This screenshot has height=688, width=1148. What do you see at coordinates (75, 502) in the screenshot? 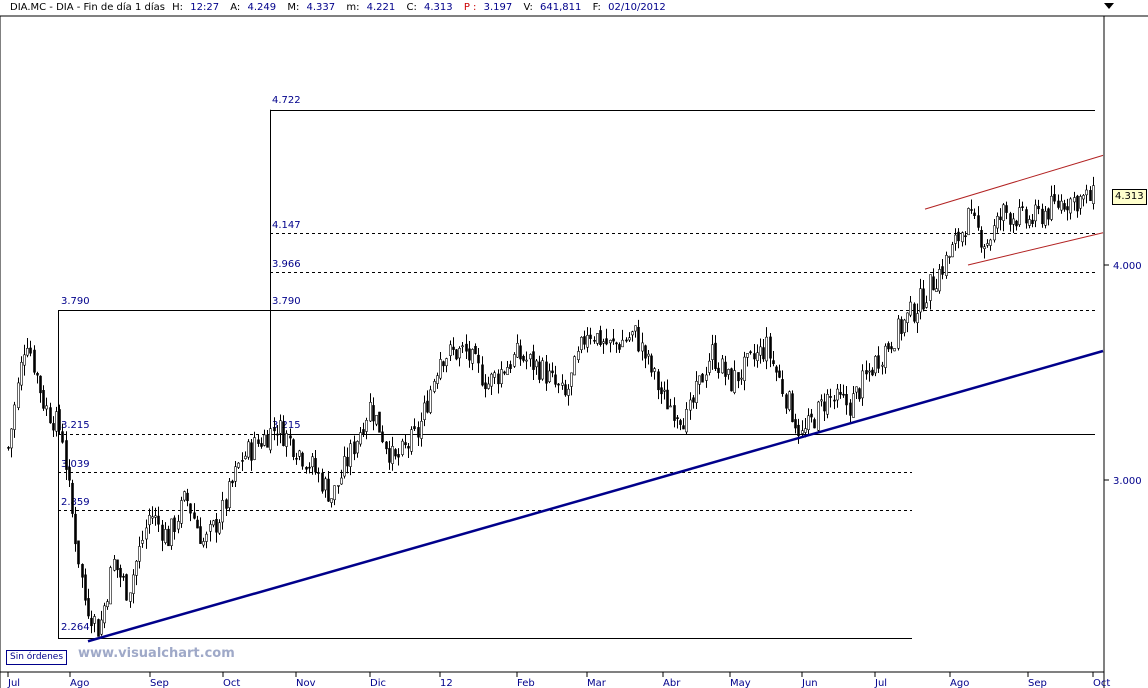
I see `level-label: 2.859` at bounding box center [75, 502].